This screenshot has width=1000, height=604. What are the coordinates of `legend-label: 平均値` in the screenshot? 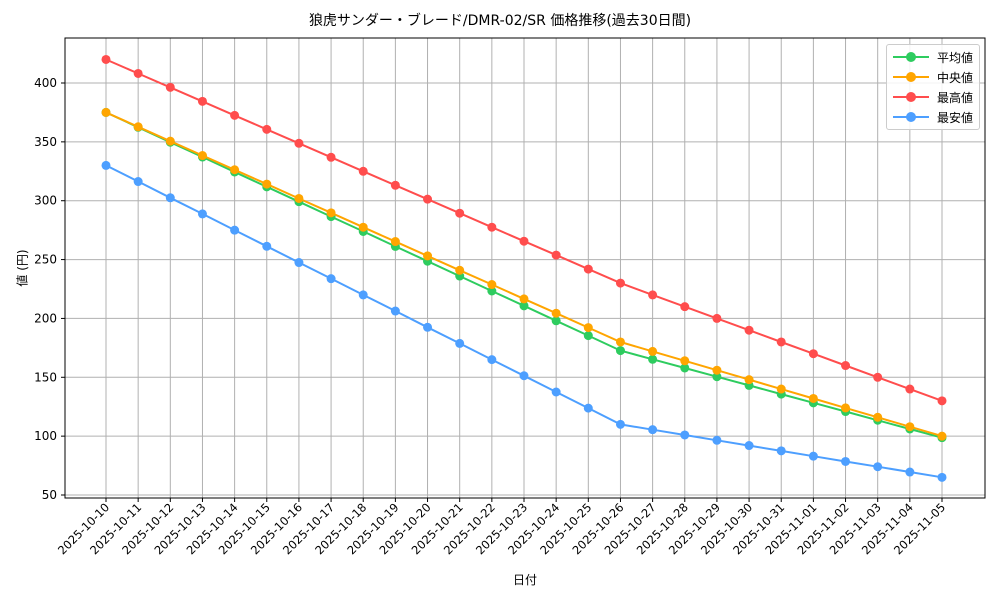 It's located at (955, 57).